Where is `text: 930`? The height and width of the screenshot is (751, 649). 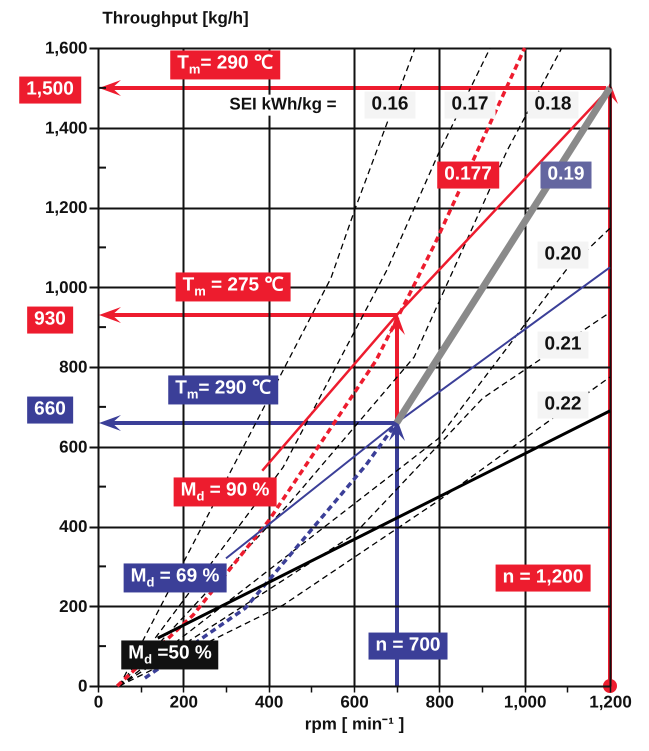
text: 930 is located at coordinates (50, 320).